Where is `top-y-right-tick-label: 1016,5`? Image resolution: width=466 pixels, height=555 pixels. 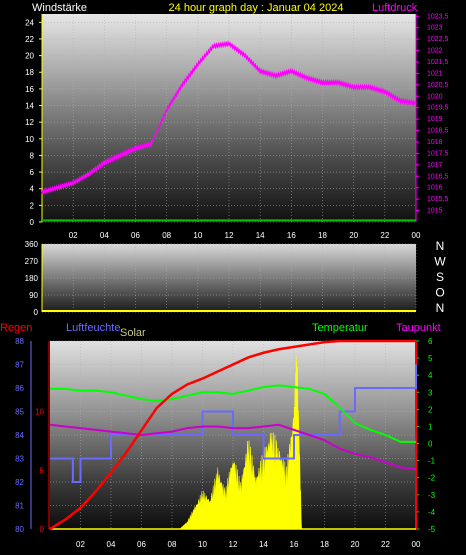 top-y-right-tick-label: 1016,5 is located at coordinates (438, 176).